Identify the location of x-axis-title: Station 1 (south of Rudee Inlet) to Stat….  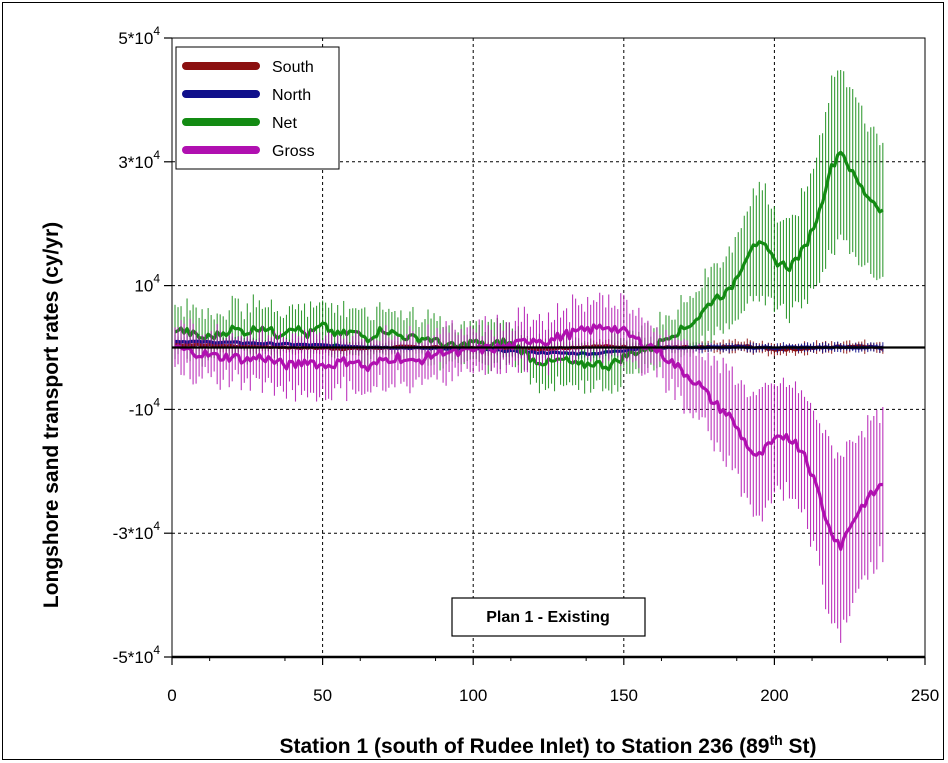
(547, 745).